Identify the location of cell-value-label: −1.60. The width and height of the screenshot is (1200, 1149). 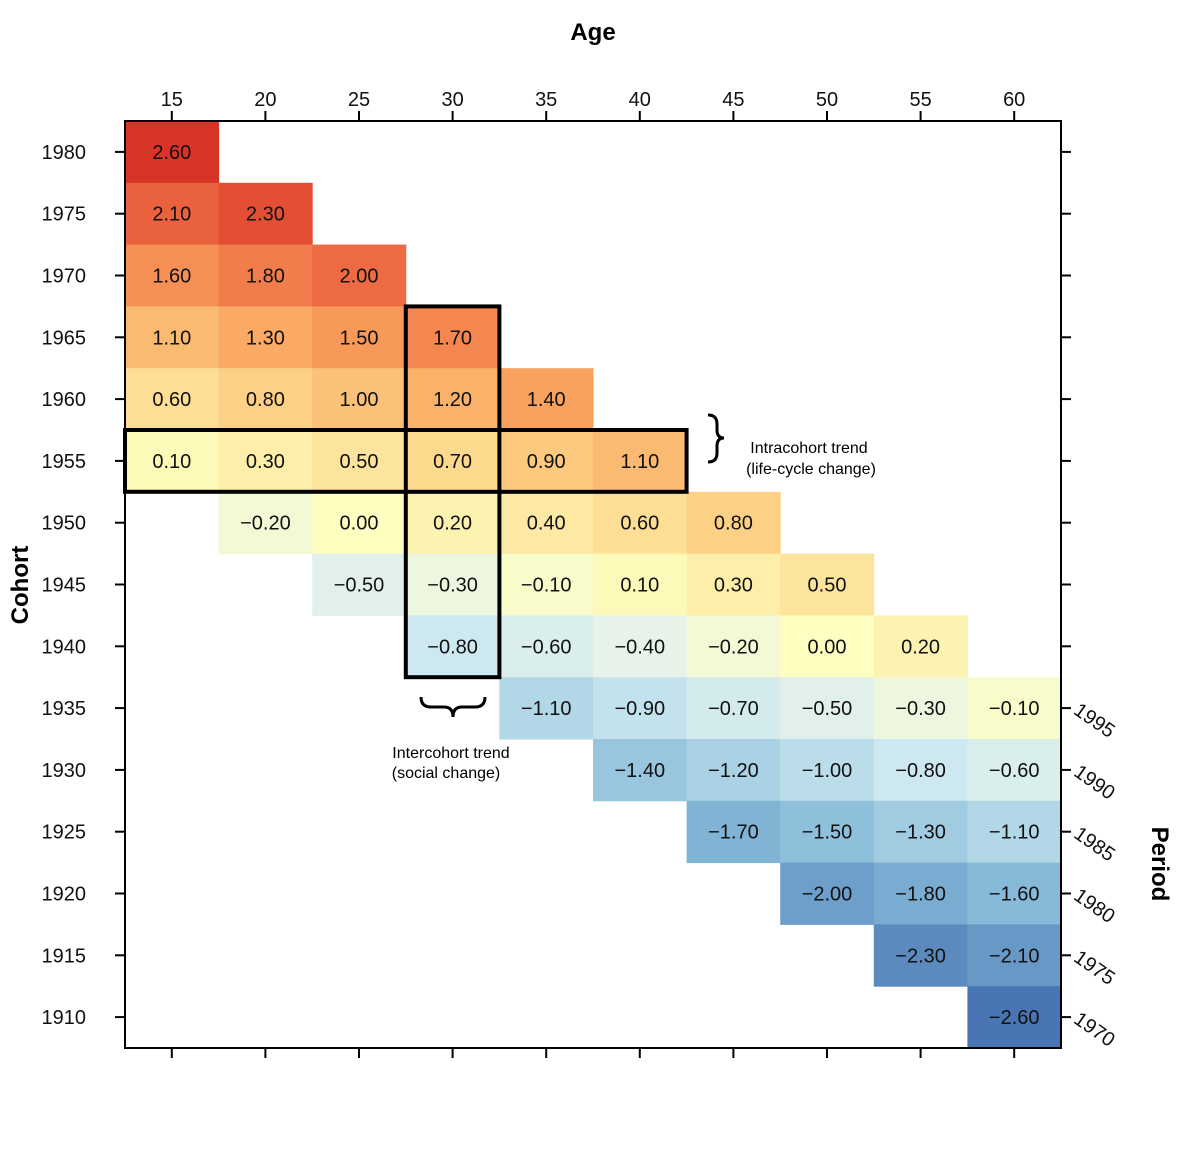
(1014, 895).